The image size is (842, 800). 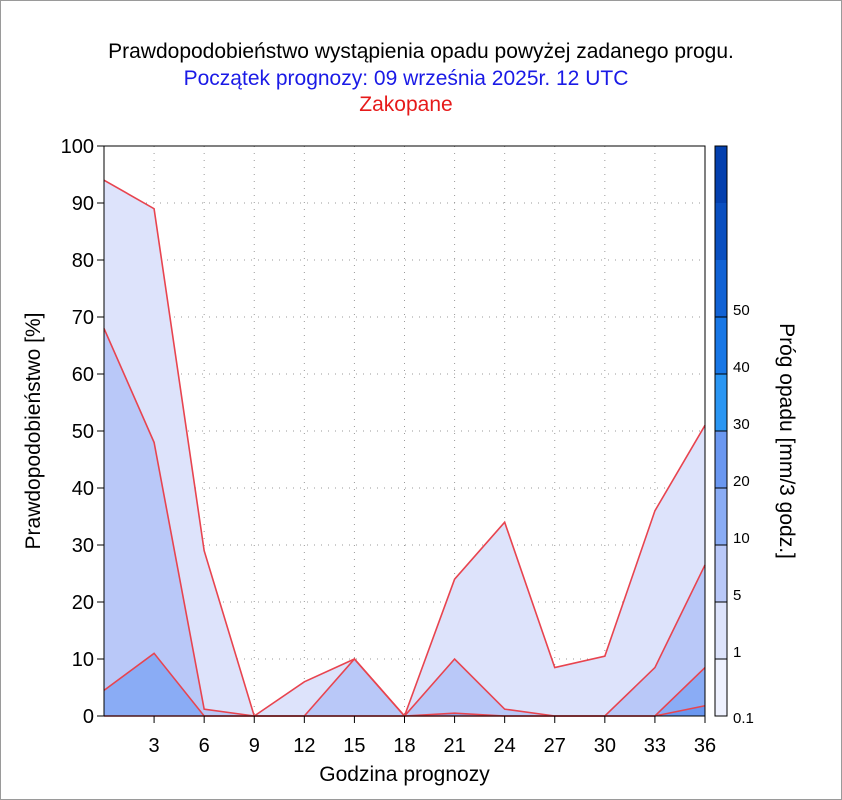 I want to click on x-tick-label: 36, so click(x=705, y=746).